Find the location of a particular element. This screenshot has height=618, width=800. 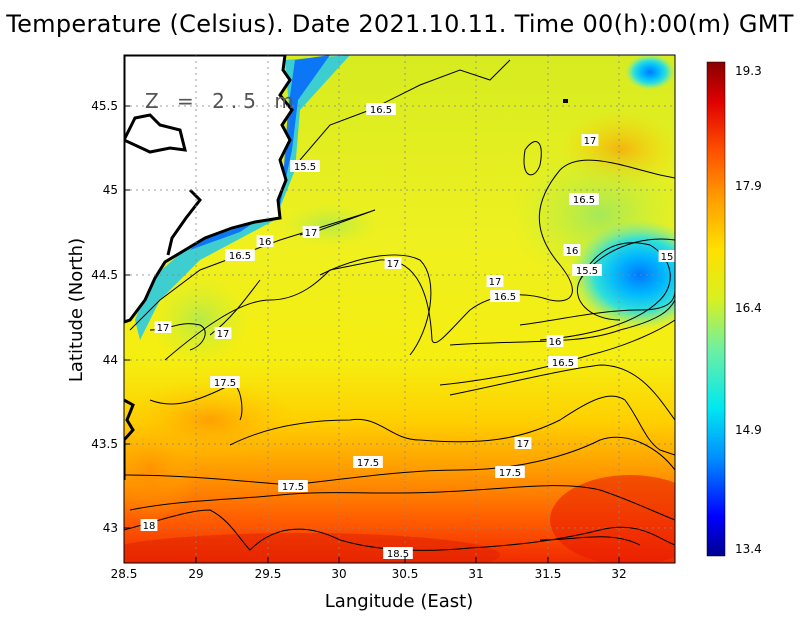

colorbar-tick-label: 16.4 is located at coordinates (748, 308).